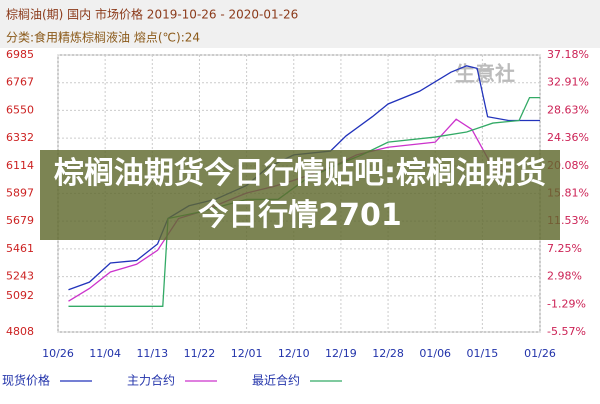 The image size is (600, 404). Describe the element at coordinates (20, 109) in the screenshot. I see `y-tick-label: 6550` at that location.